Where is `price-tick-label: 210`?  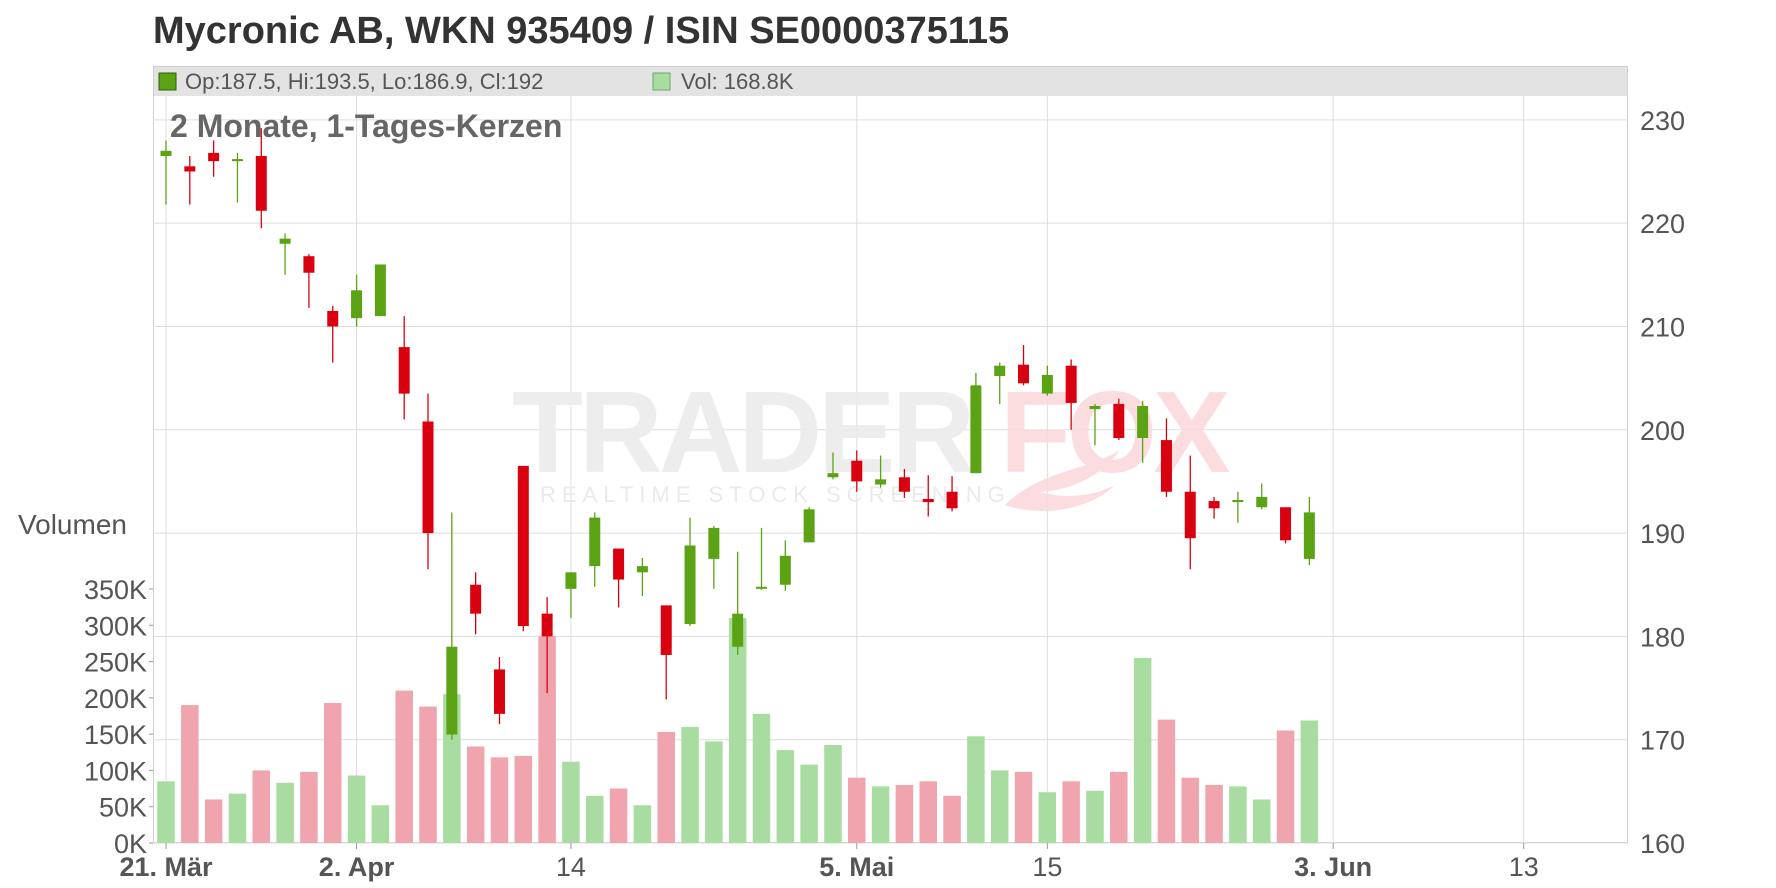 price-tick-label: 210 is located at coordinates (1662, 327).